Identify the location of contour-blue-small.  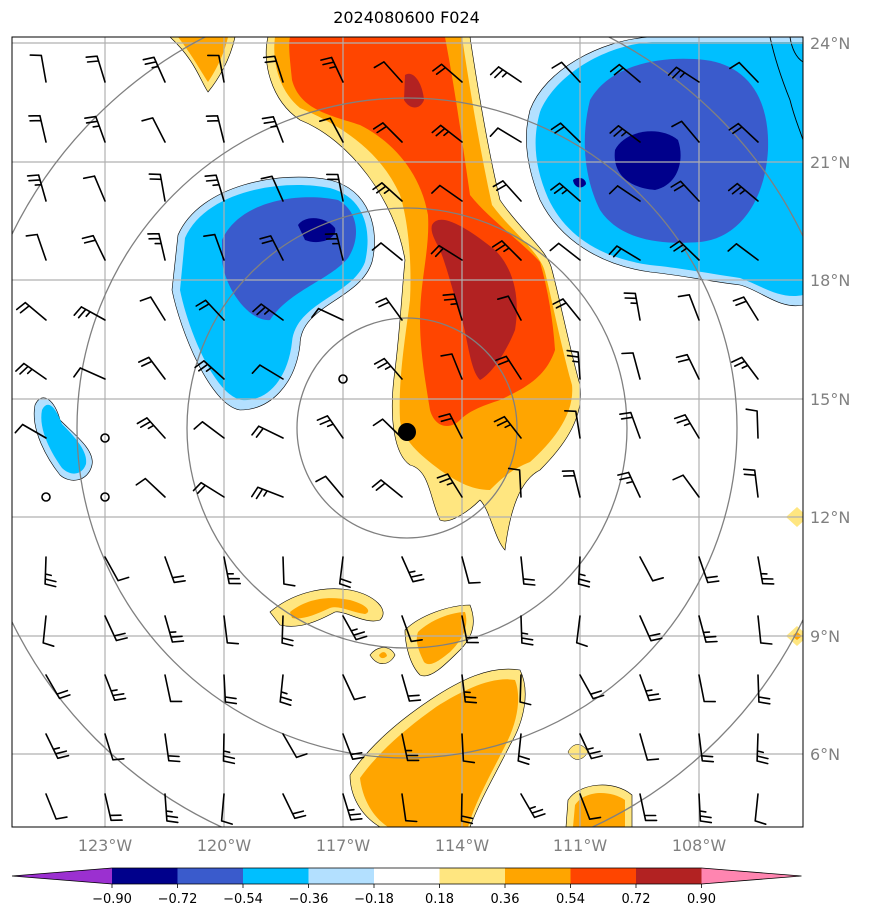
(63, 439).